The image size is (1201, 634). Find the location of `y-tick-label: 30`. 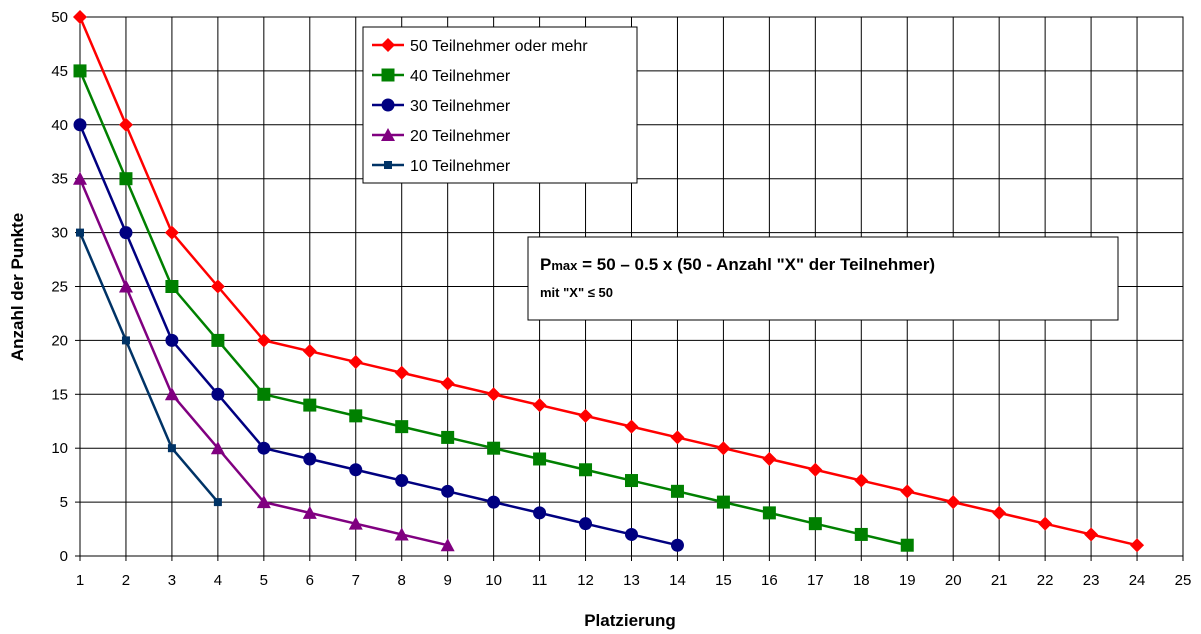

y-tick-label: 30 is located at coordinates (59, 233).